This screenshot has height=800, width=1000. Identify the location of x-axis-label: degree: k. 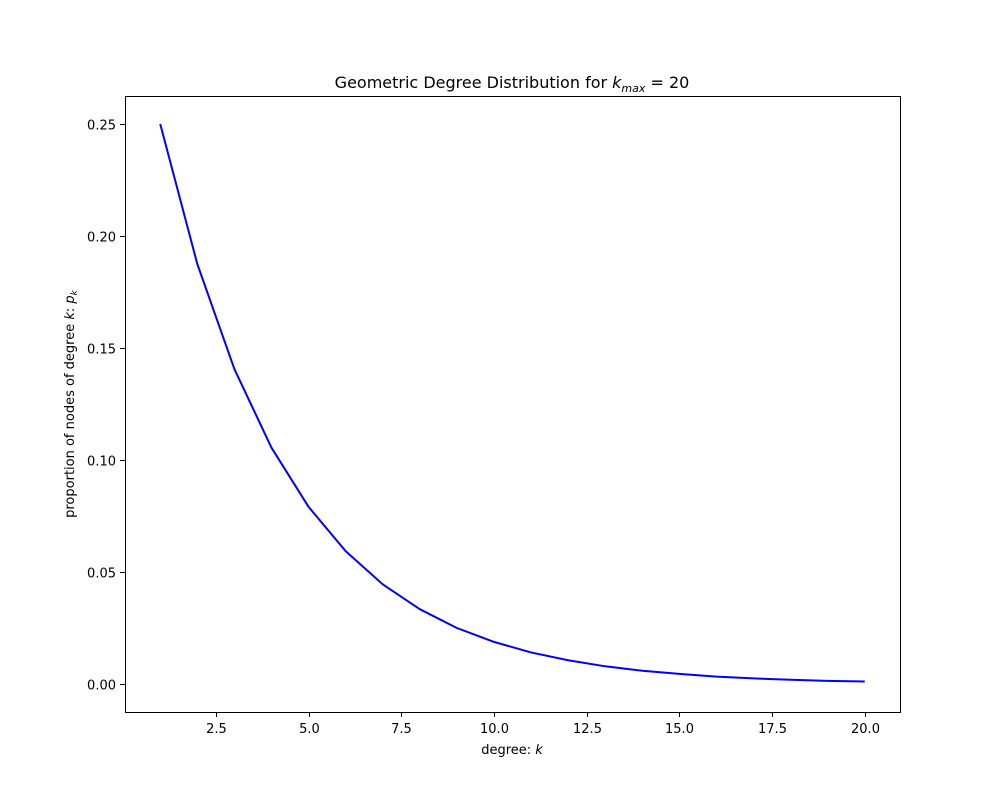
(512, 750).